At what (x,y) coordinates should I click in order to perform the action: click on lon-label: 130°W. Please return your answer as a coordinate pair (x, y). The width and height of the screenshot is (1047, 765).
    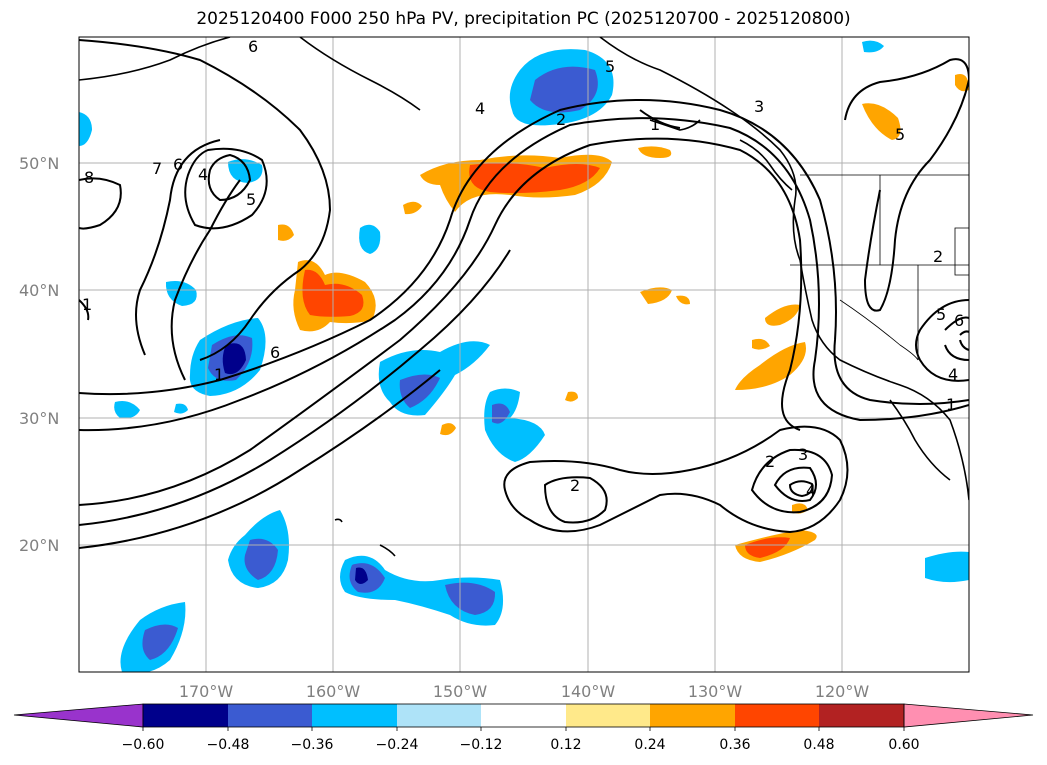
    Looking at the image, I should click on (715, 691).